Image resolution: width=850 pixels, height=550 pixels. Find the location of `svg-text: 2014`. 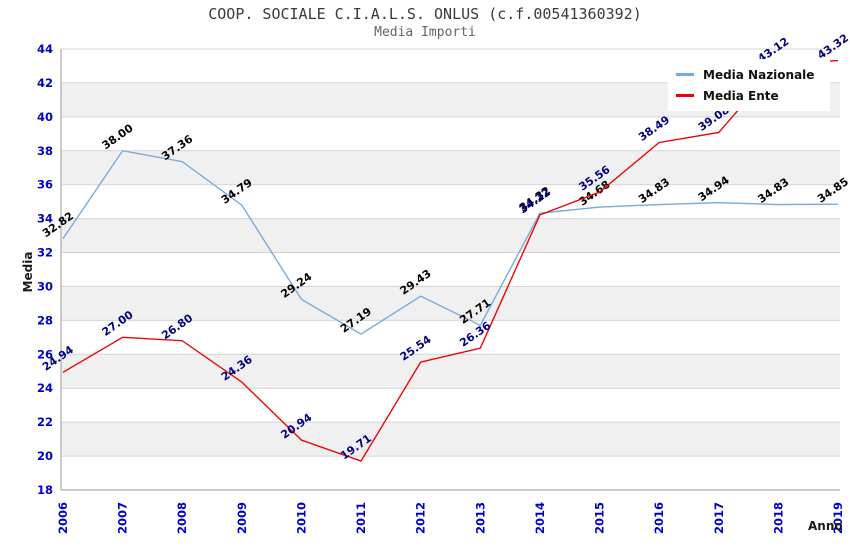

svg-text: 2014 is located at coordinates (540, 518).